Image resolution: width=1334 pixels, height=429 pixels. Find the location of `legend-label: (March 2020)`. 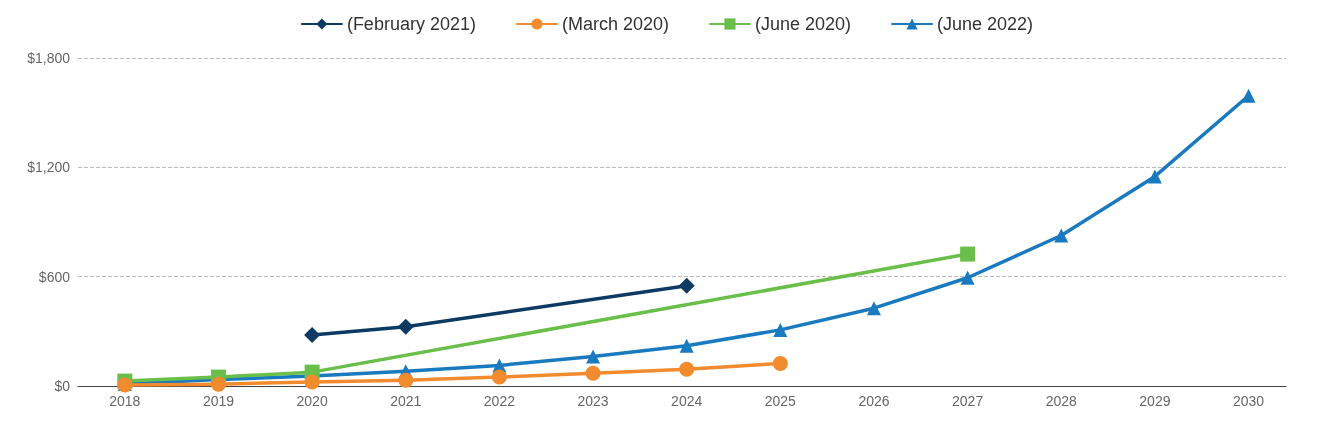

legend-label: (March 2020) is located at coordinates (615, 24).